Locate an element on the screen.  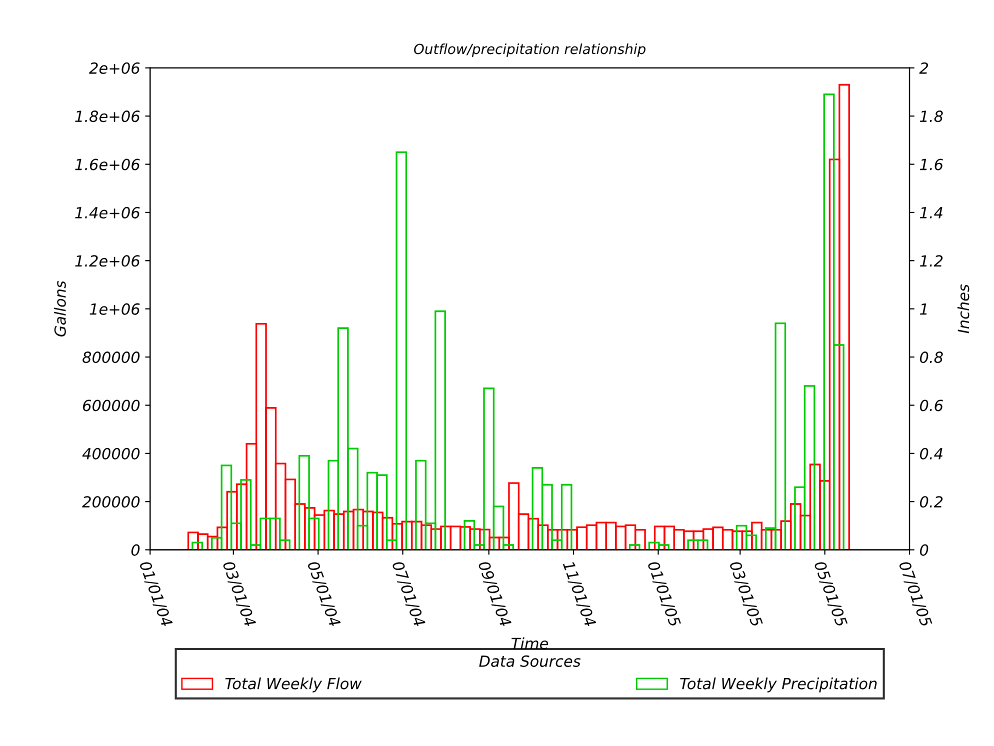
y2-tick-label: 1.6 is located at coordinates (931, 164).